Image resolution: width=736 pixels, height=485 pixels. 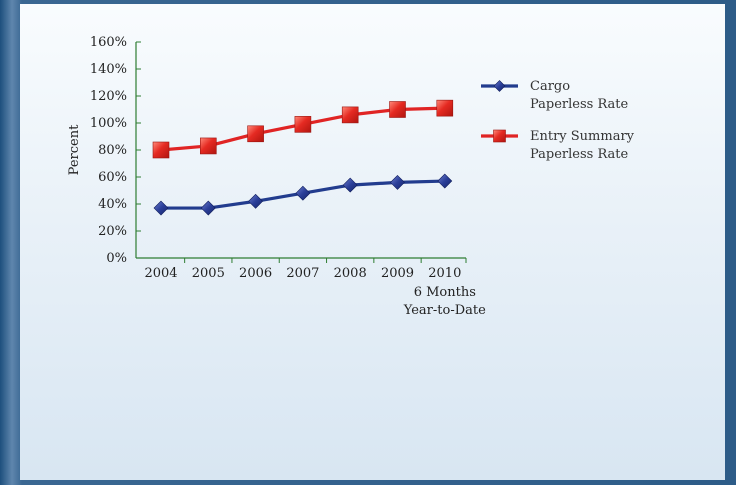 I want to click on y-tick-label: 120%, so click(x=108, y=96).